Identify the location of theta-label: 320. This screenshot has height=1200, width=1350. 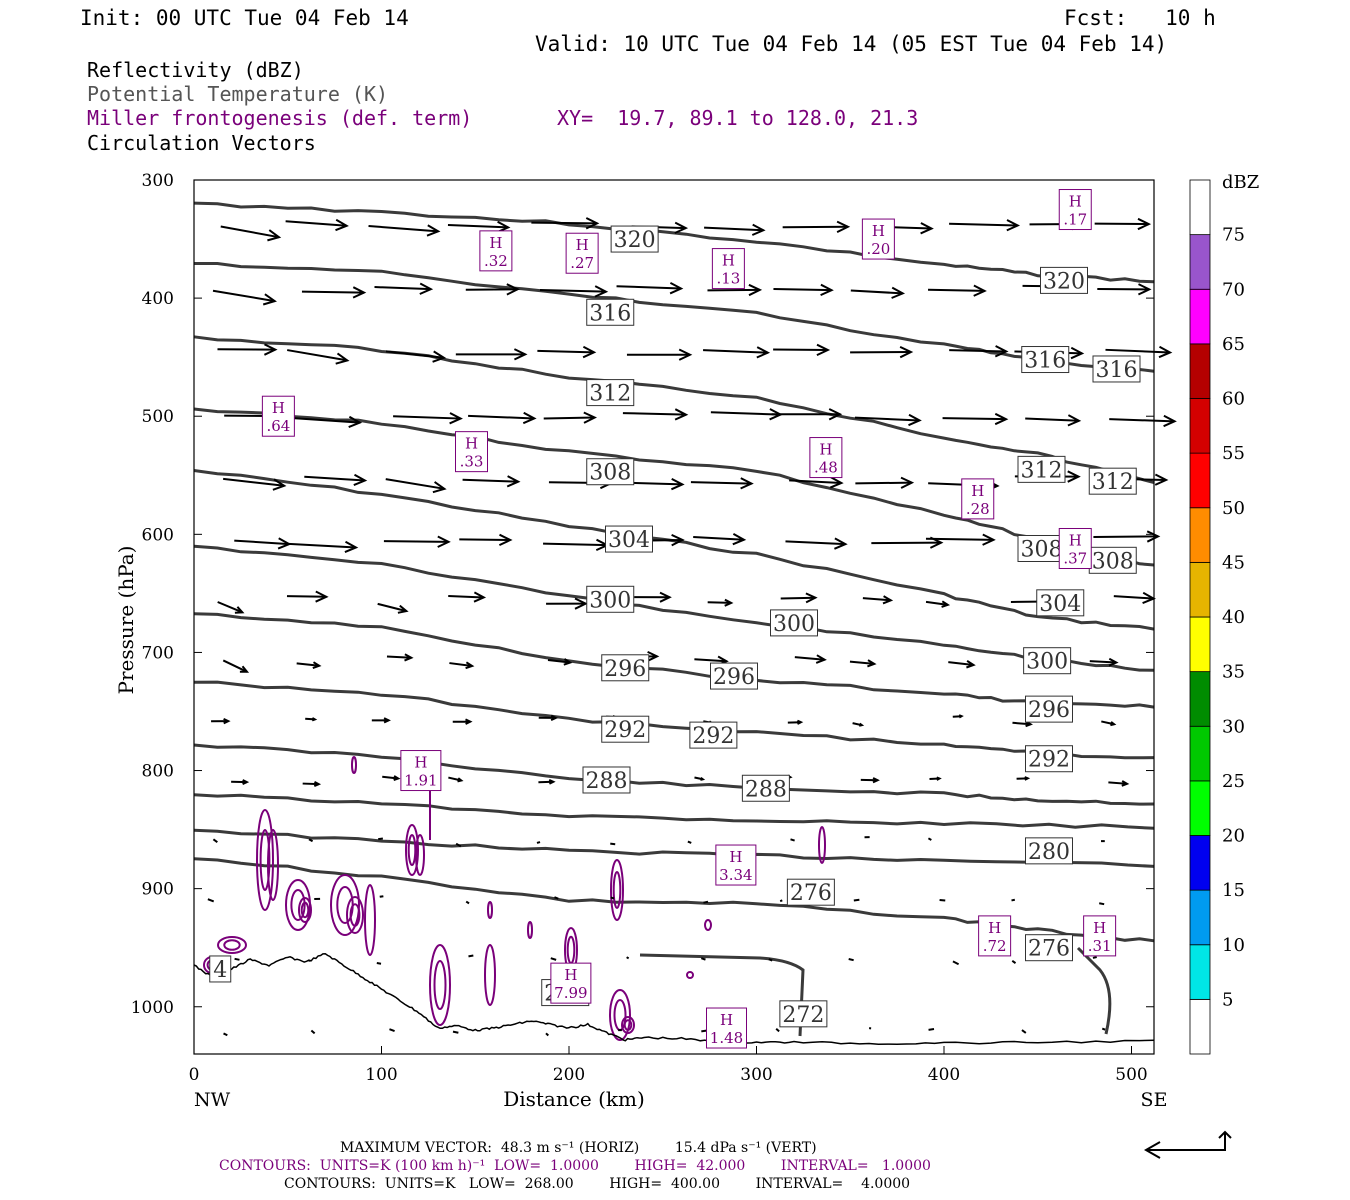
(635, 240).